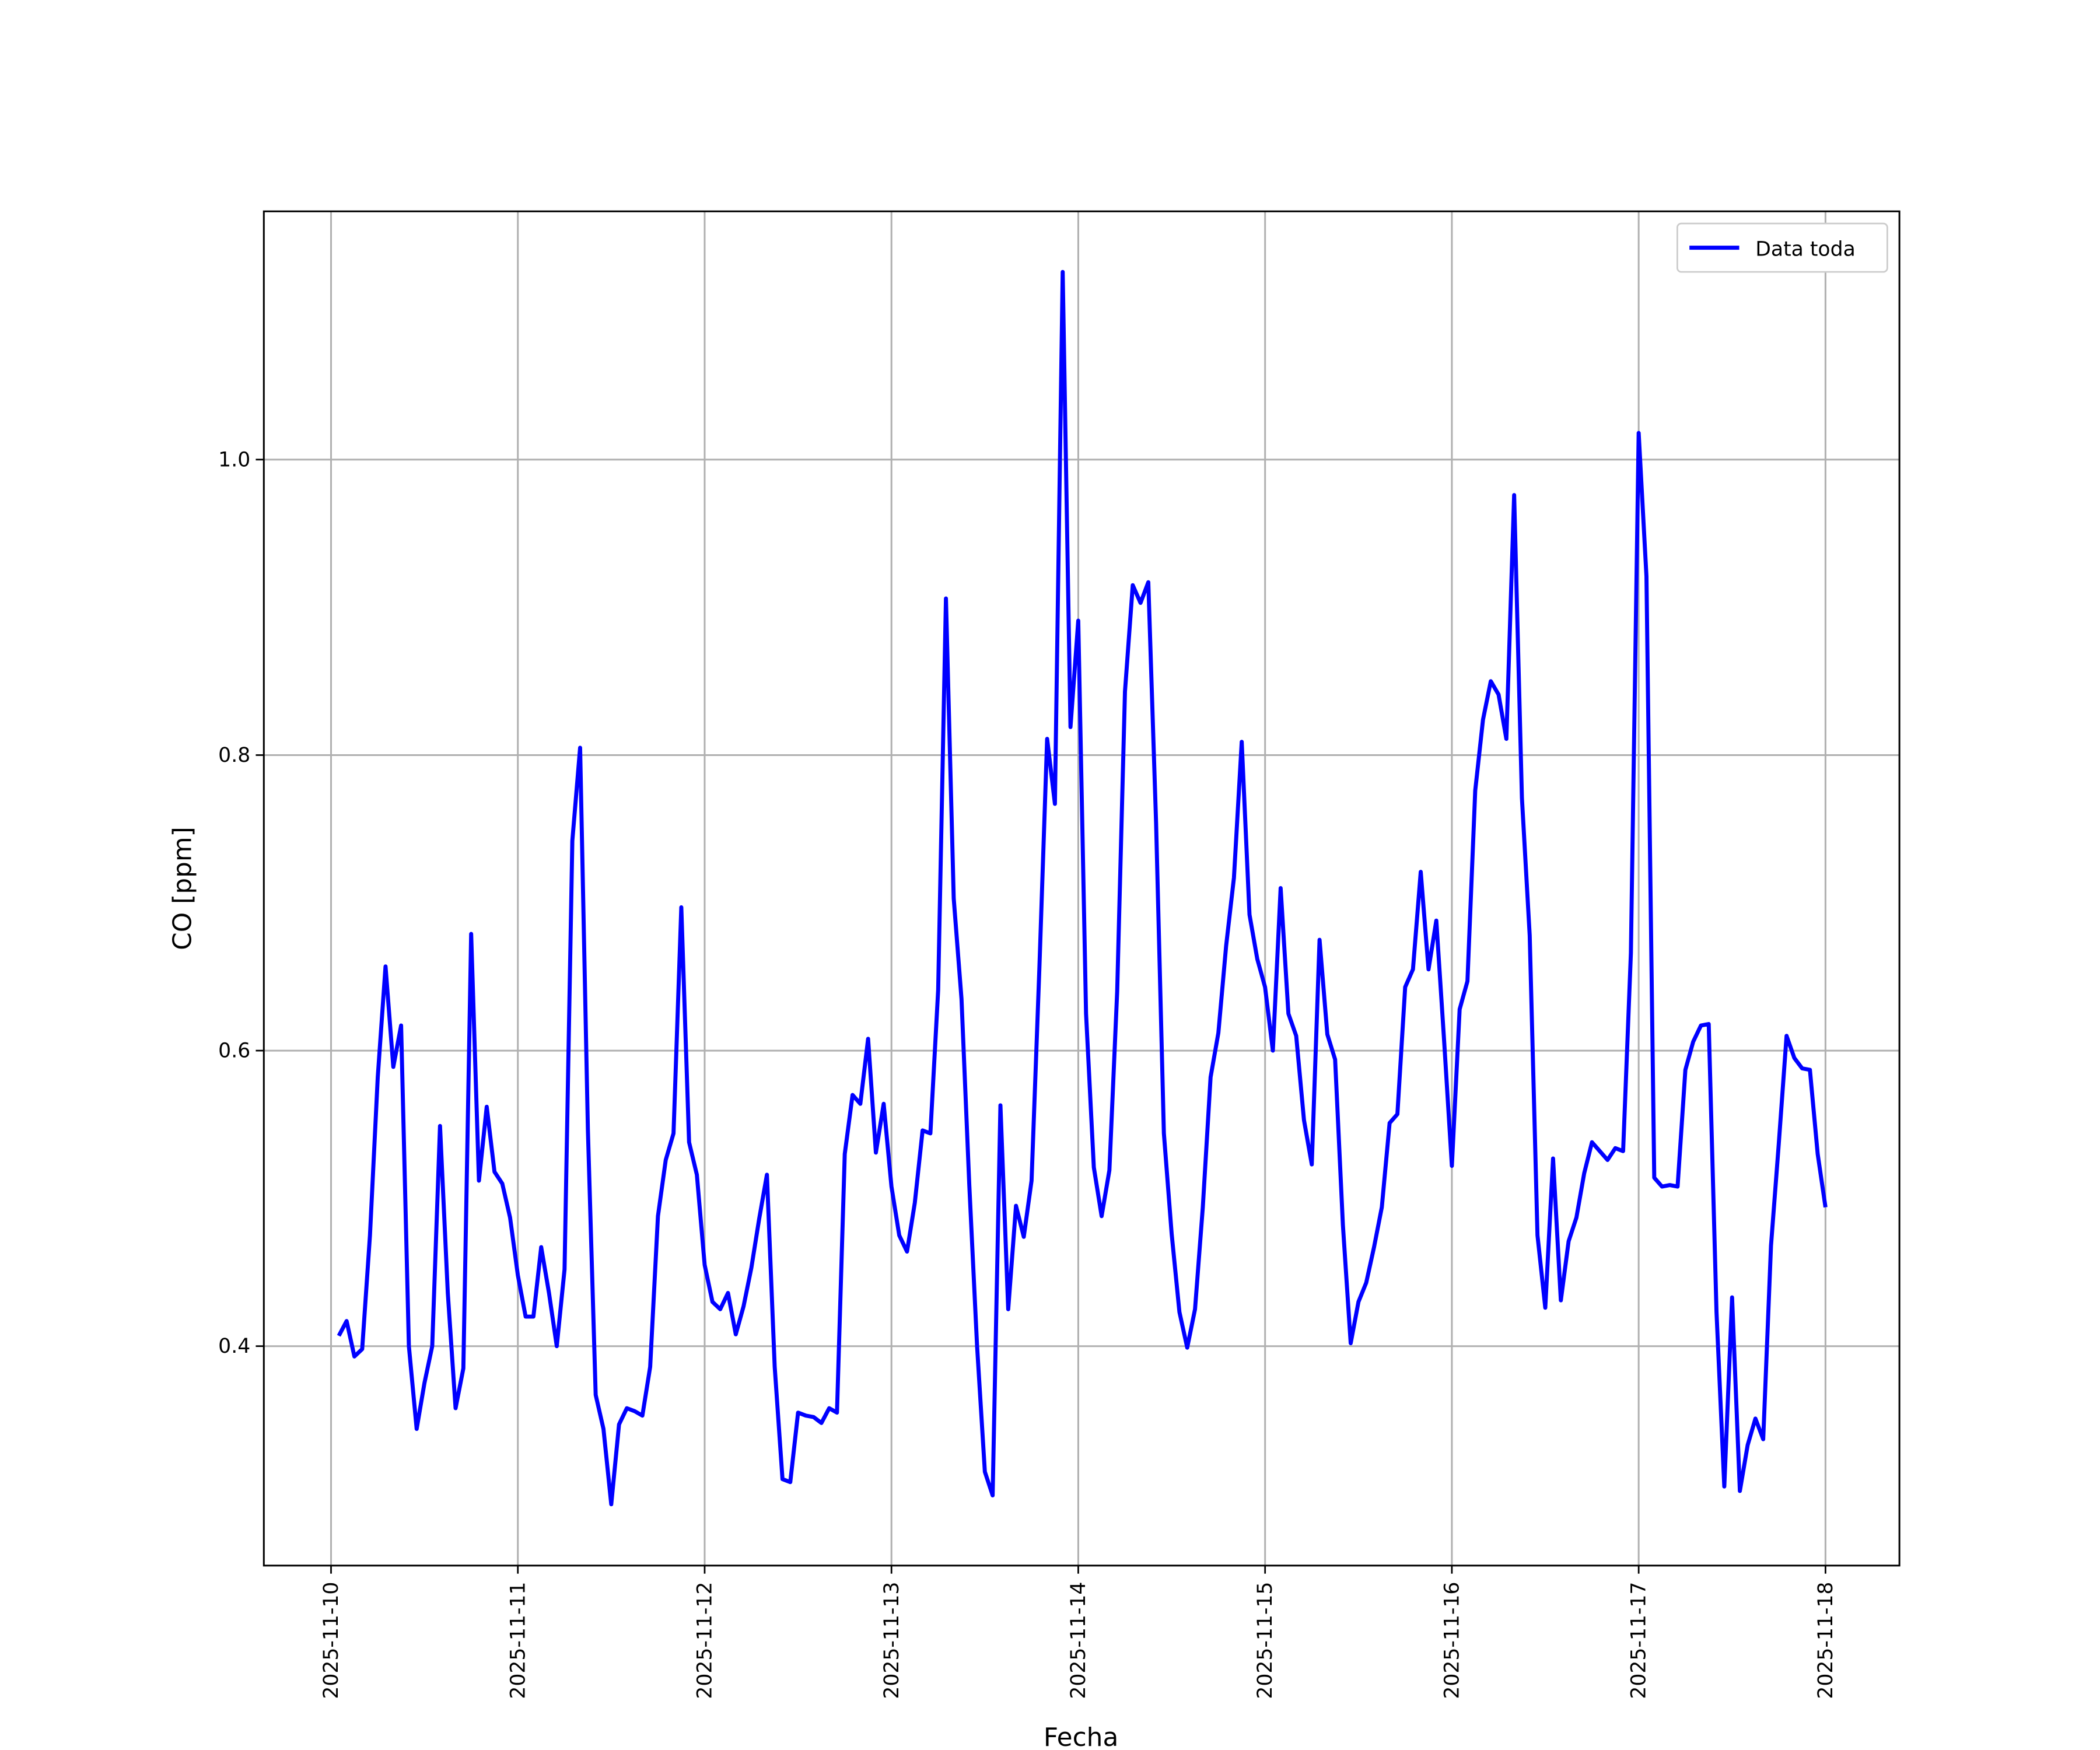  Describe the element at coordinates (1805, 249) in the screenshot. I see `legend-label: Data toda` at that location.